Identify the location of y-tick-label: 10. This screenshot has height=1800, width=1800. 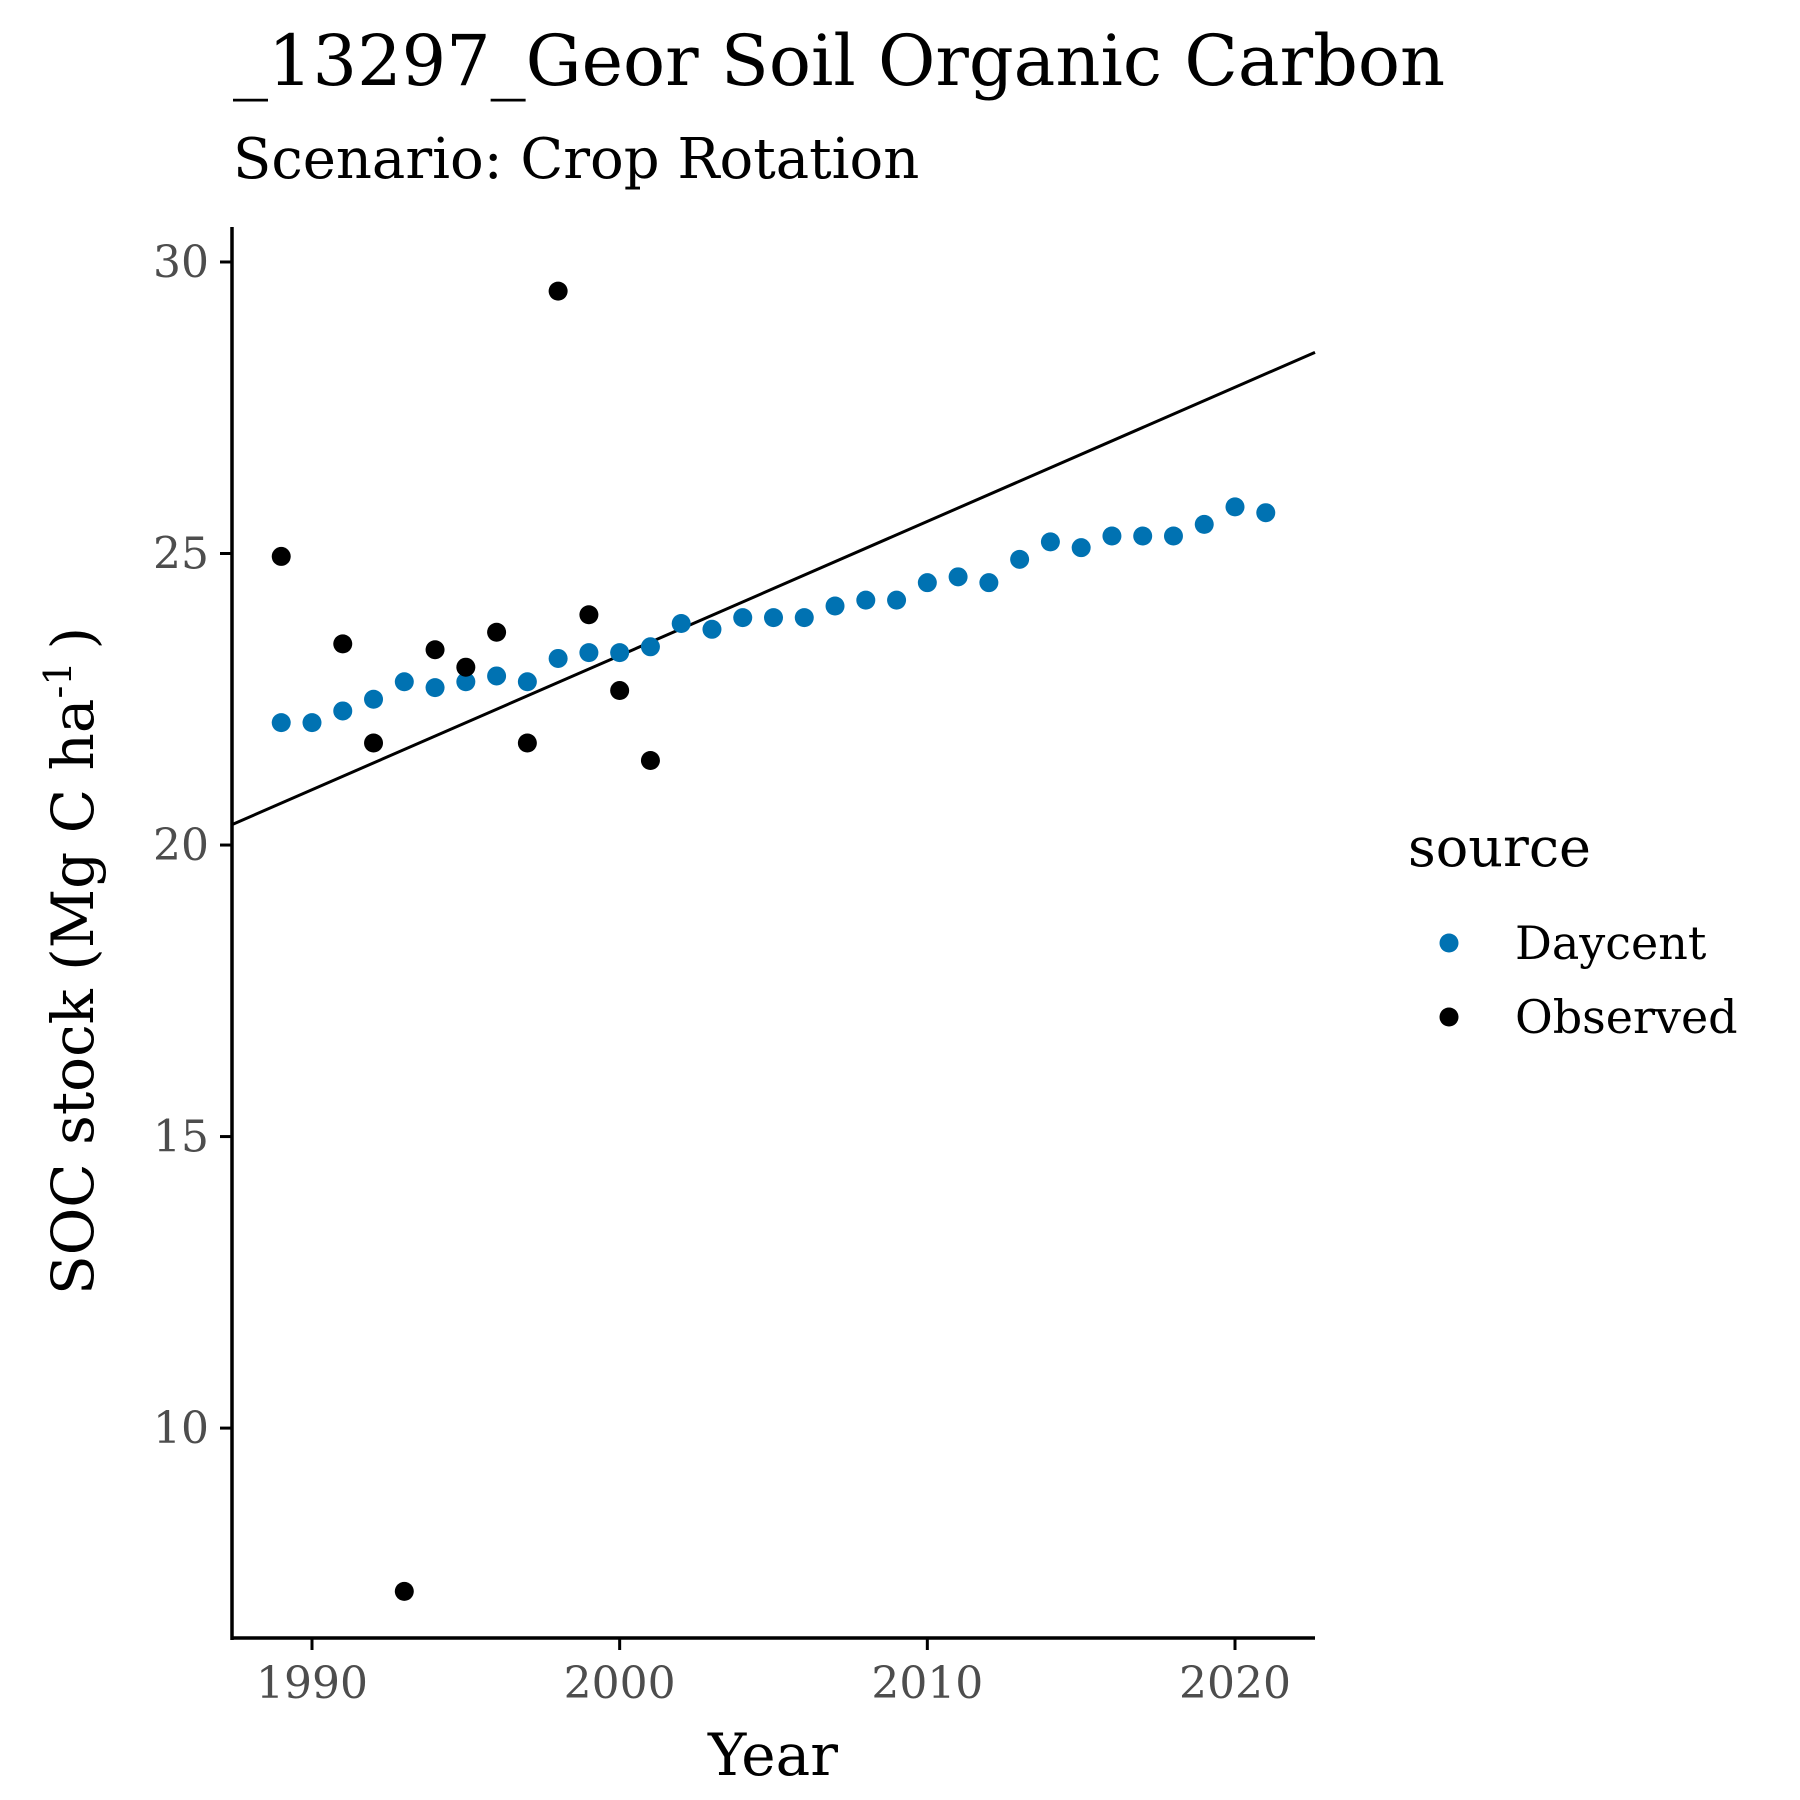
(181, 1428).